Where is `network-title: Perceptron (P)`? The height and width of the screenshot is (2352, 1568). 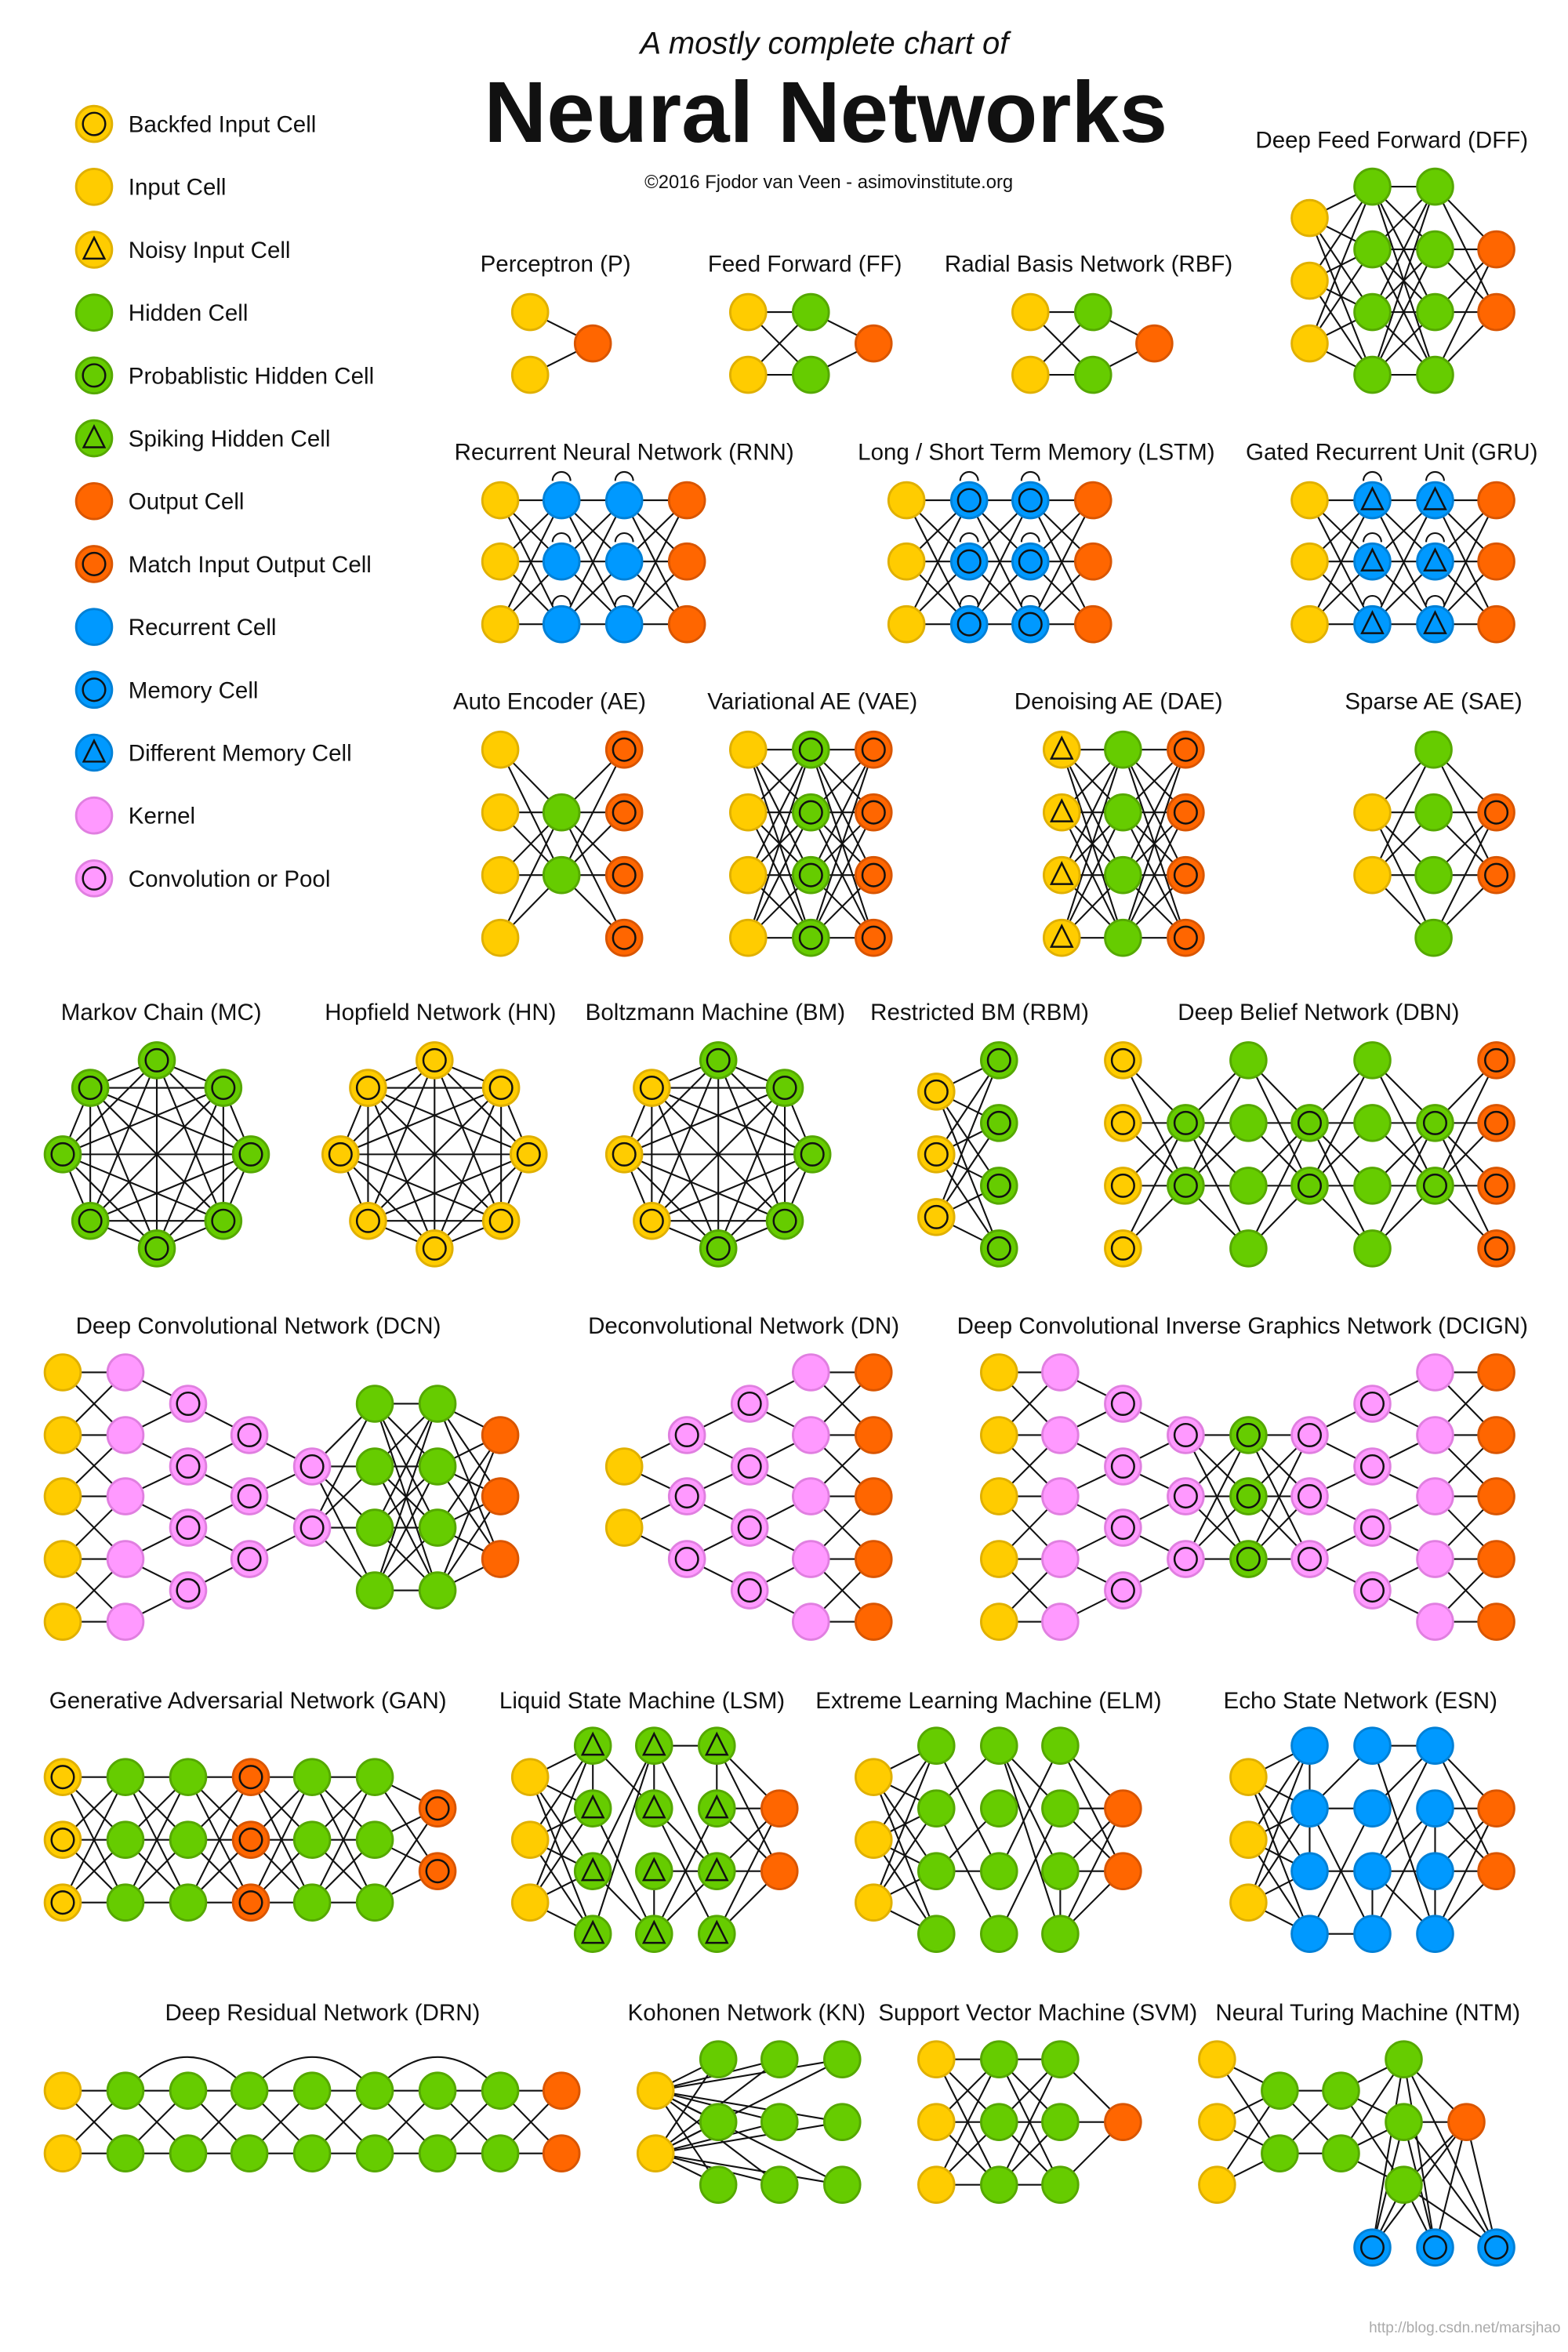
network-title: Perceptron (P) is located at coordinates (556, 265).